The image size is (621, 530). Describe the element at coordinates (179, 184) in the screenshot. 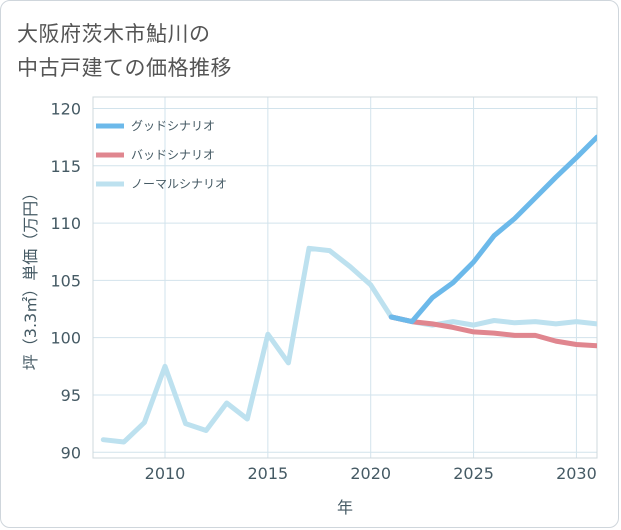

I see `legend-label: ノーマルシナリオ` at that location.